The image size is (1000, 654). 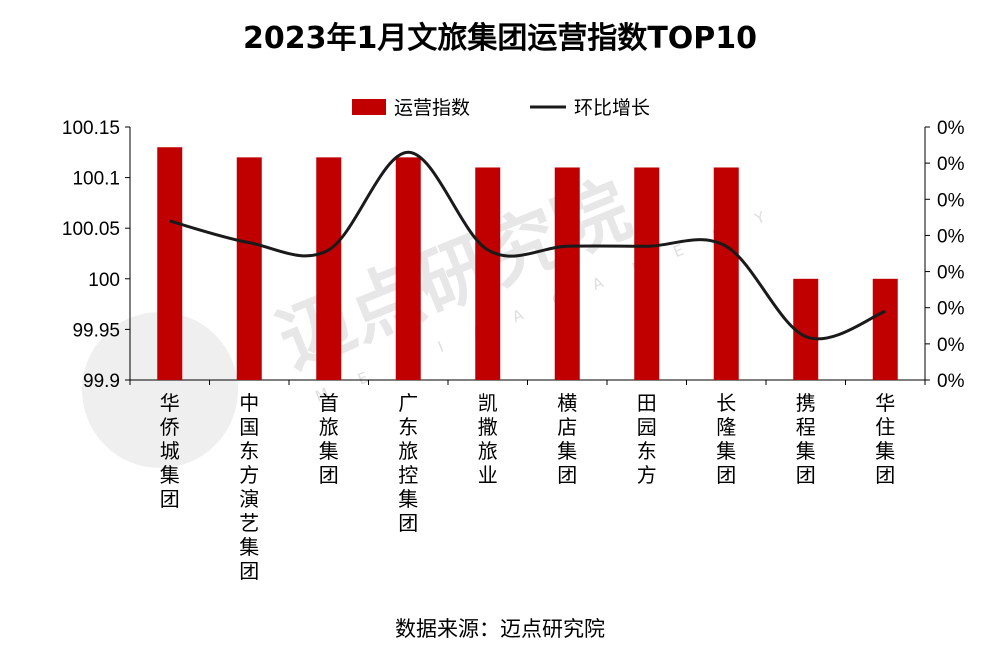 What do you see at coordinates (249, 487) in the screenshot?
I see `category-label: 中国东方演艺集团` at bounding box center [249, 487].